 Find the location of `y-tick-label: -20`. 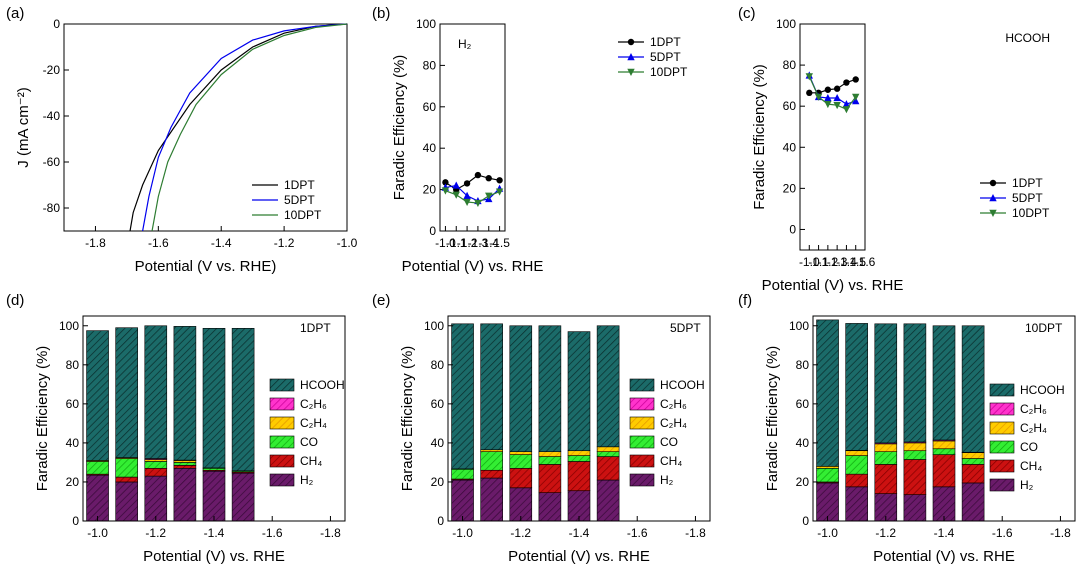

y-tick-label: -20 is located at coordinates (52, 70).